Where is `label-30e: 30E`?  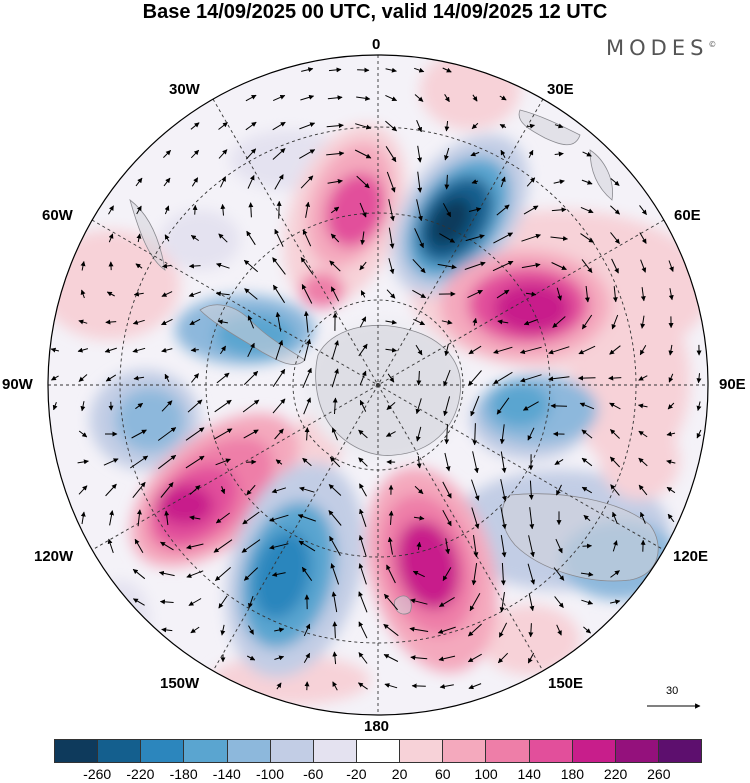 label-30e: 30E is located at coordinates (560, 89).